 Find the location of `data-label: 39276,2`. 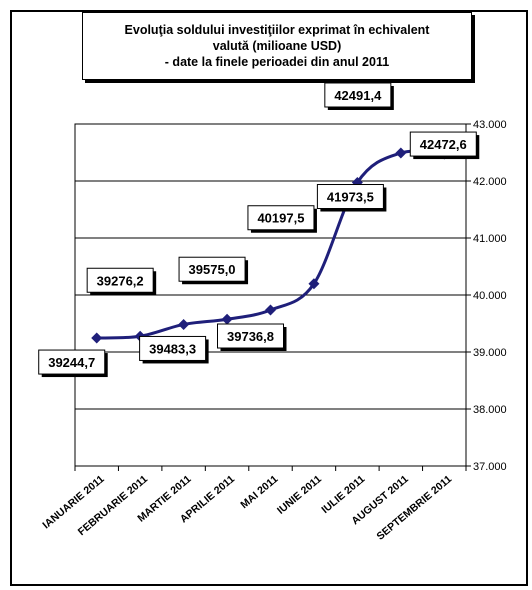

data-label: 39276,2 is located at coordinates (120, 280).